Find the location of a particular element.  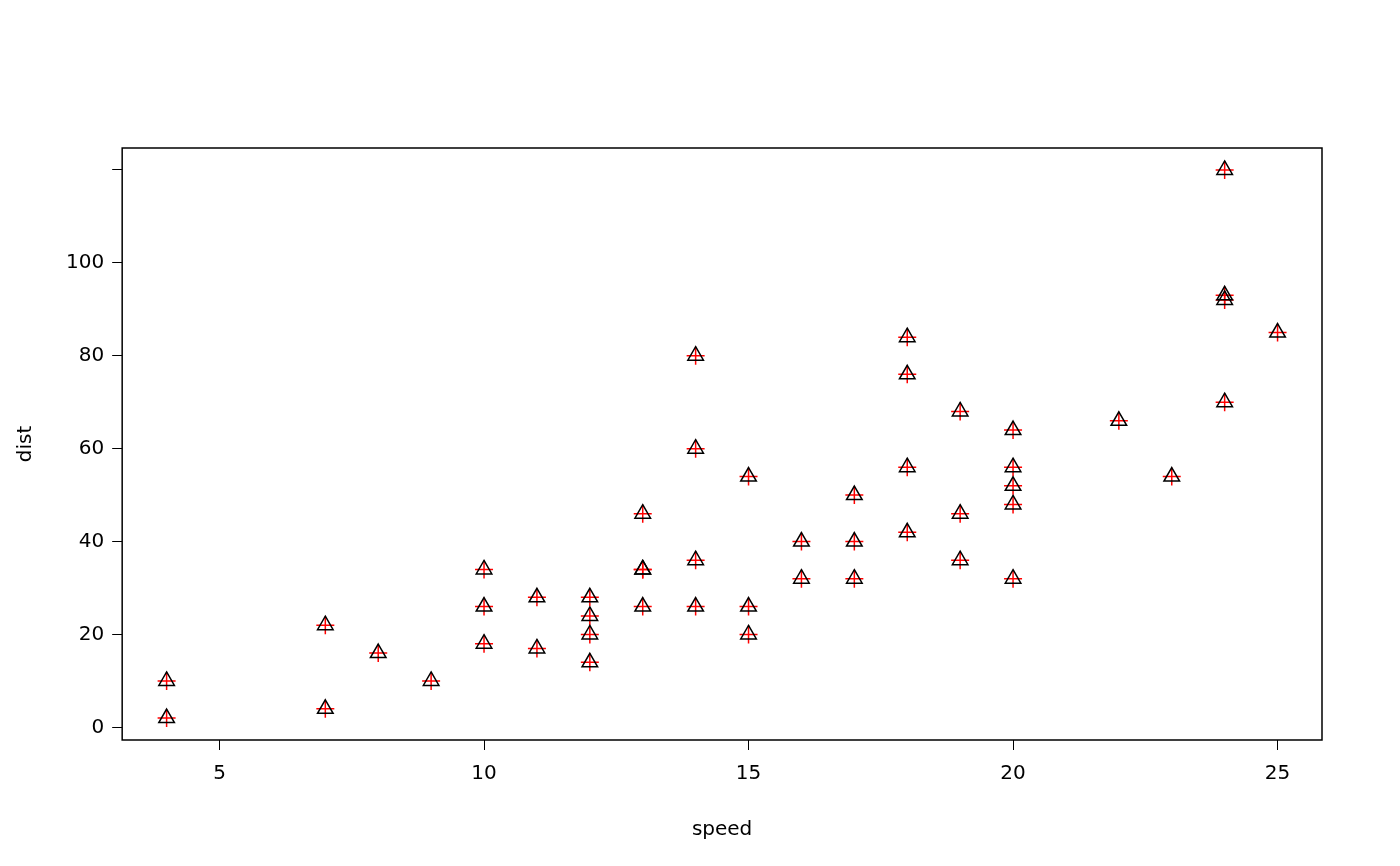

y-tick-label: 100 is located at coordinates (85, 261).